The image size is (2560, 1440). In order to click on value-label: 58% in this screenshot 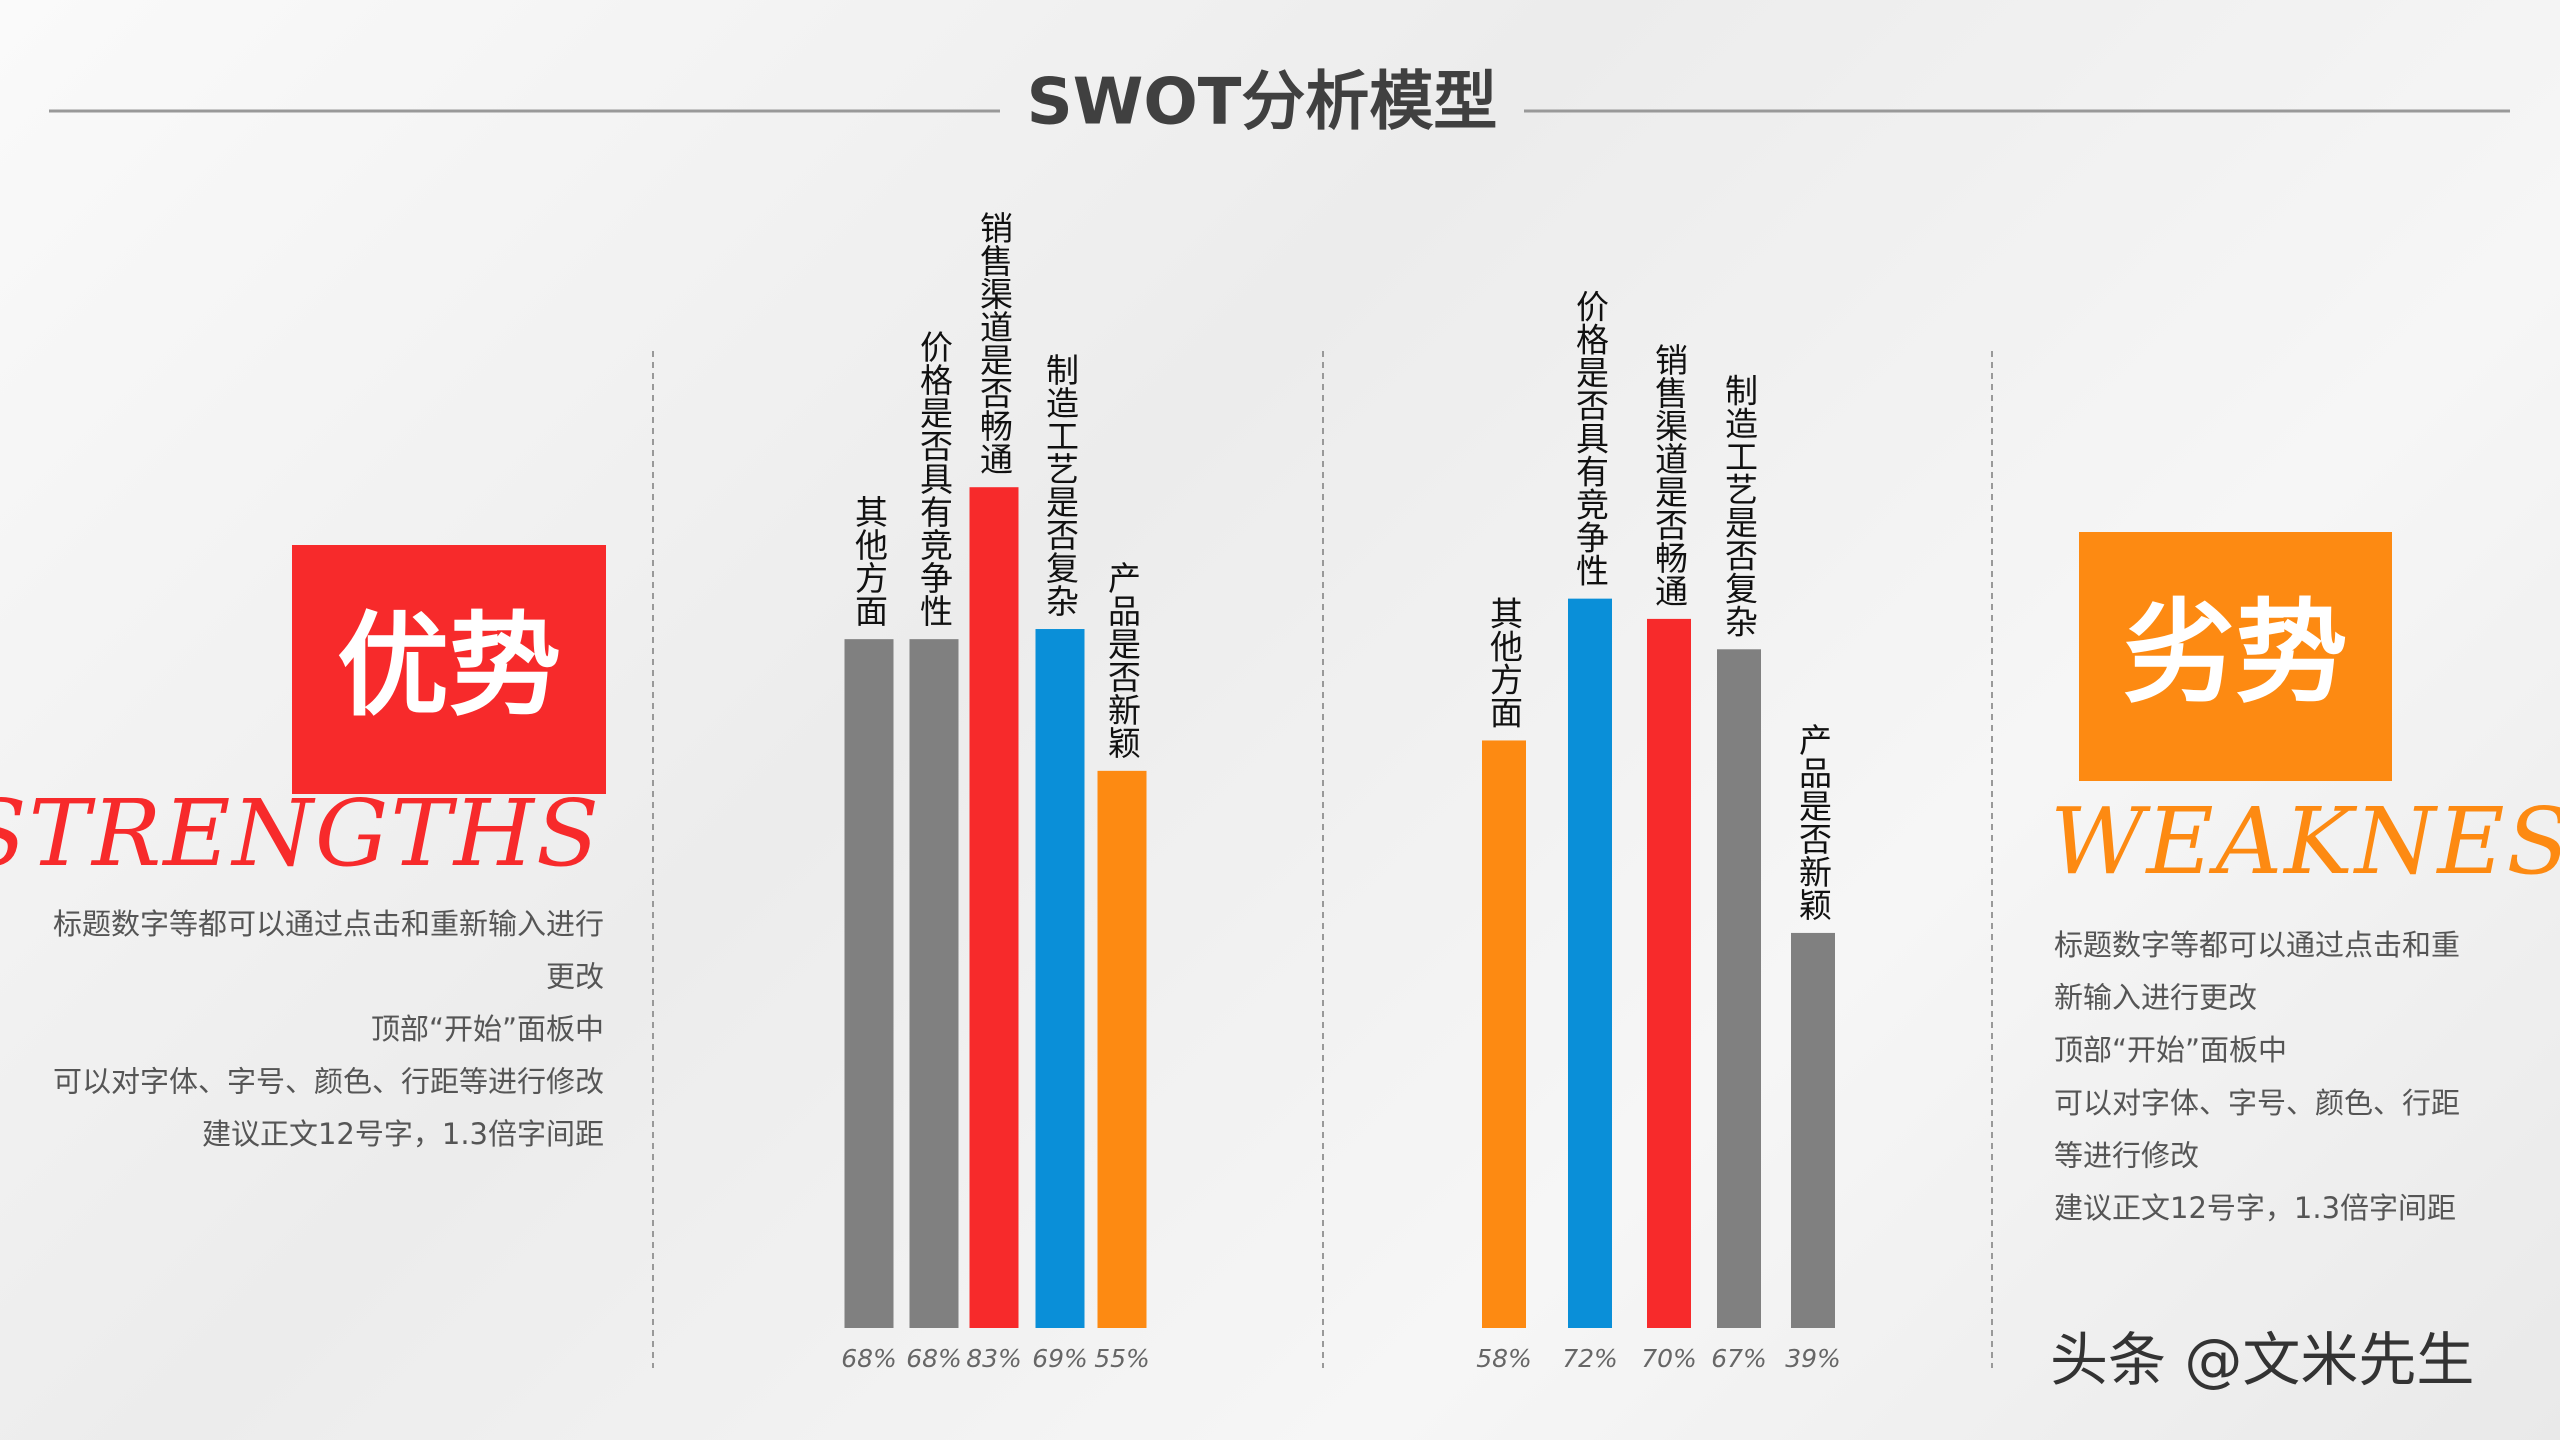, I will do `click(1504, 1358)`.